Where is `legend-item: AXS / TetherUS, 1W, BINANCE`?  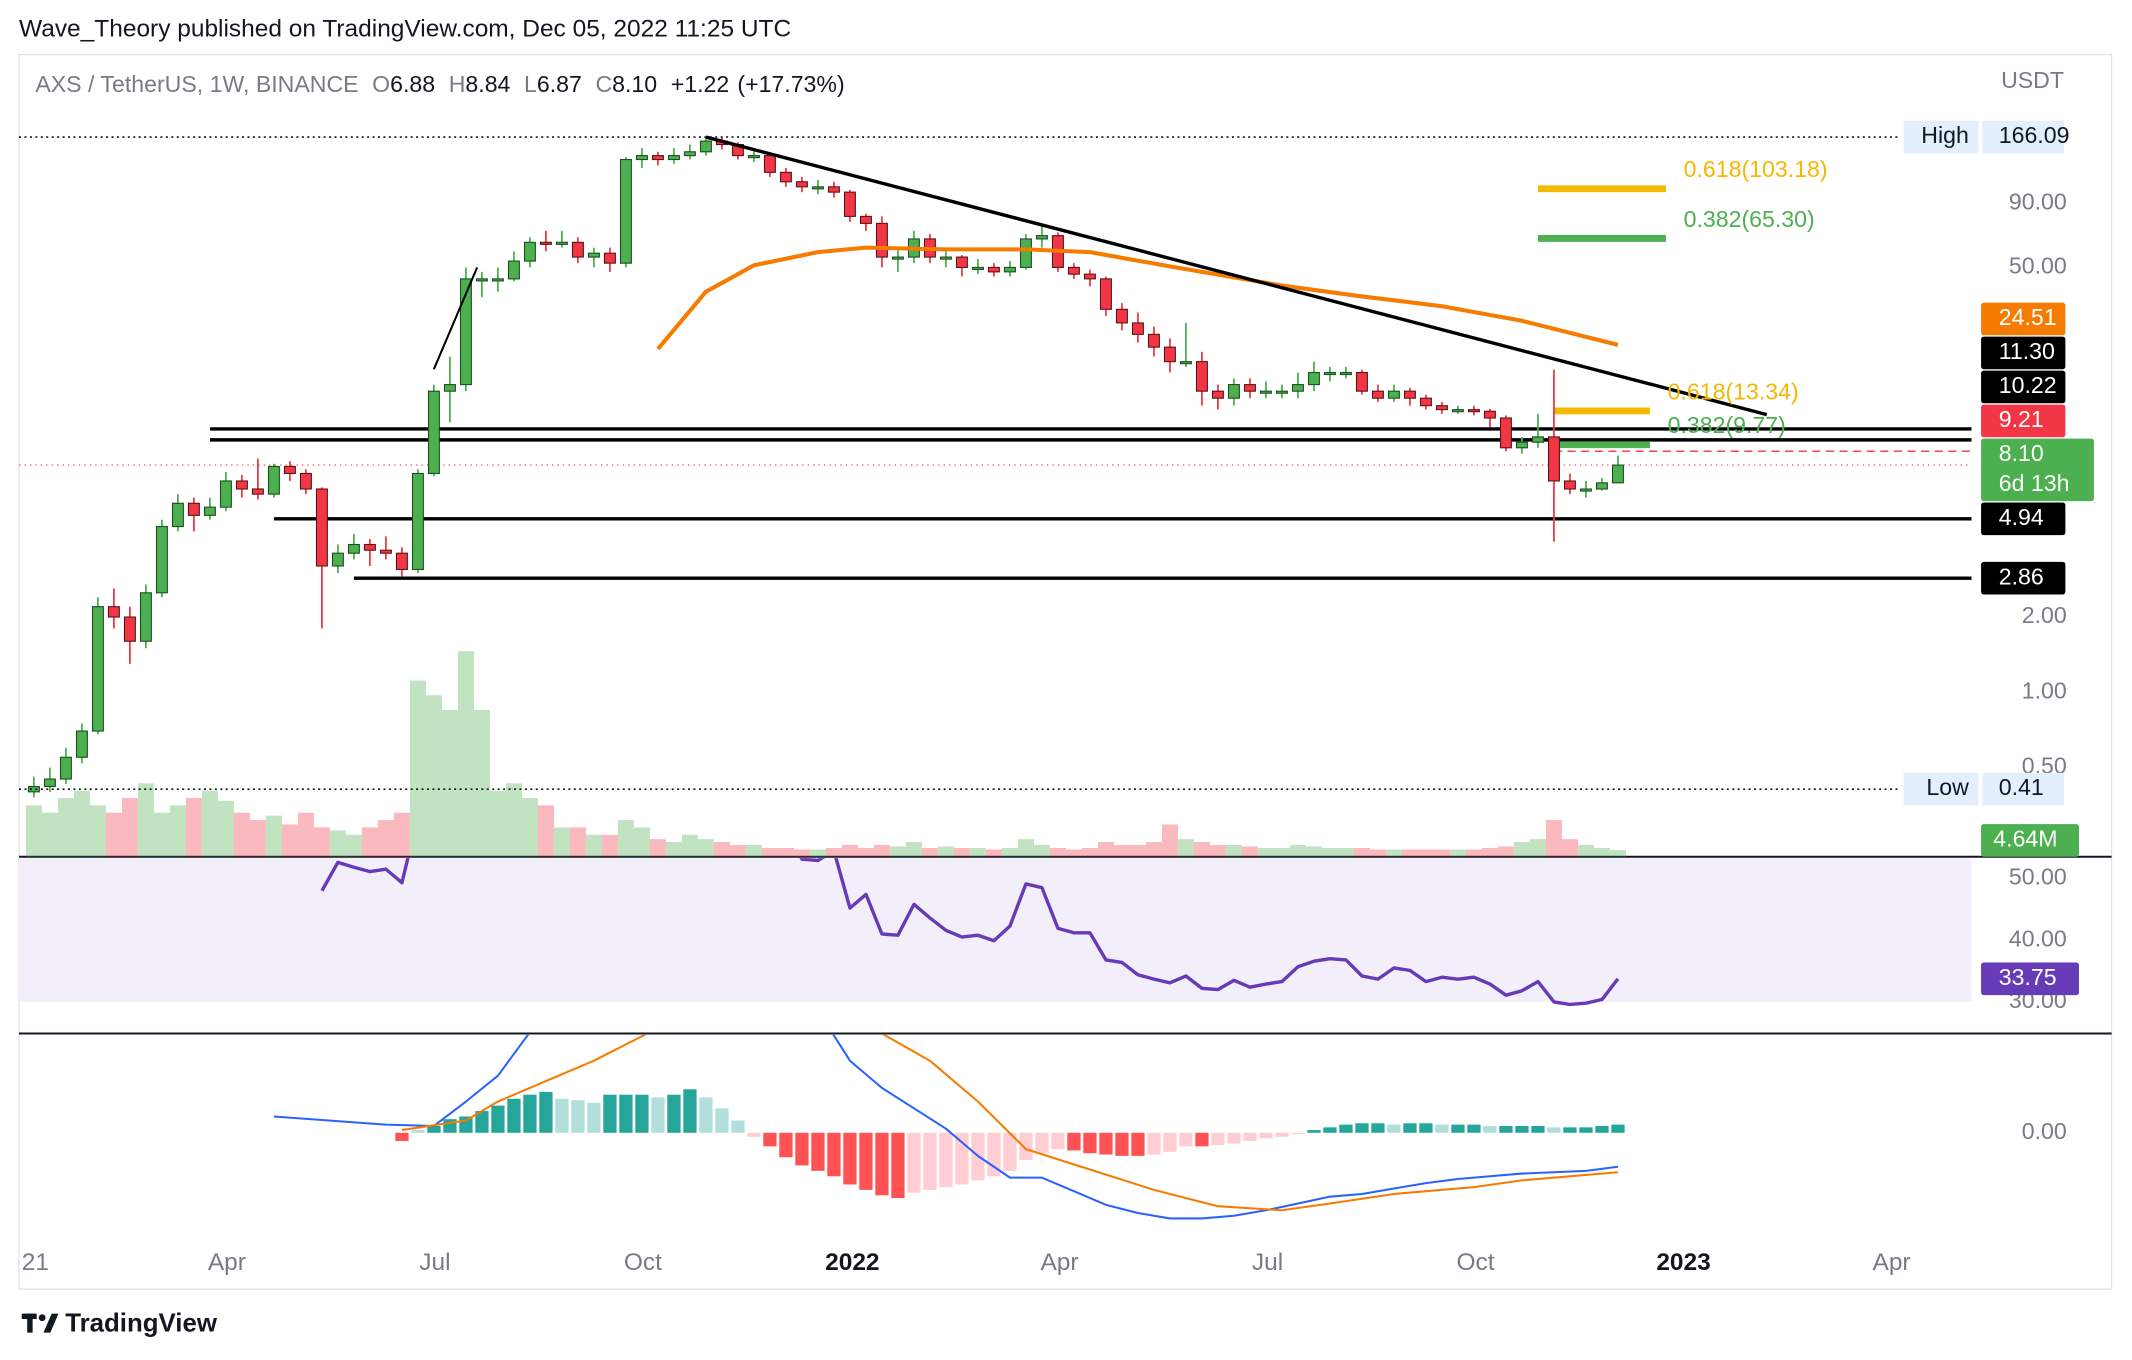
legend-item: AXS / TetherUS, 1W, BINANCE is located at coordinates (196, 84).